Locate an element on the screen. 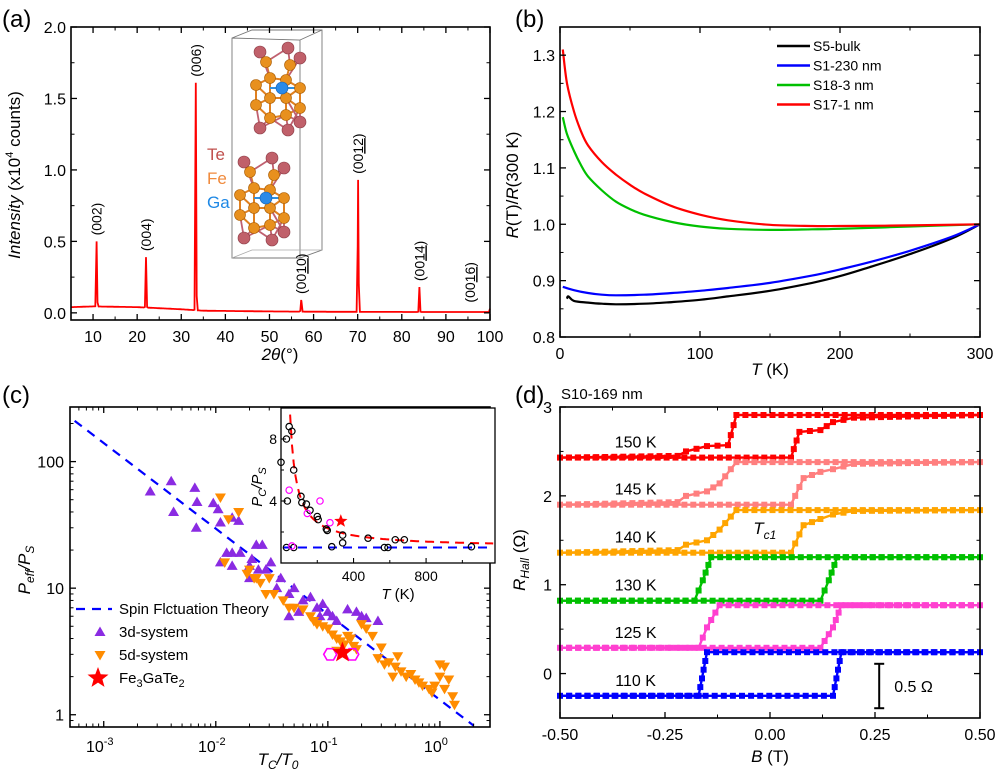 Image resolution: width=1000 pixels, height=770 pixels. temperature-label: 125 K is located at coordinates (636, 633).